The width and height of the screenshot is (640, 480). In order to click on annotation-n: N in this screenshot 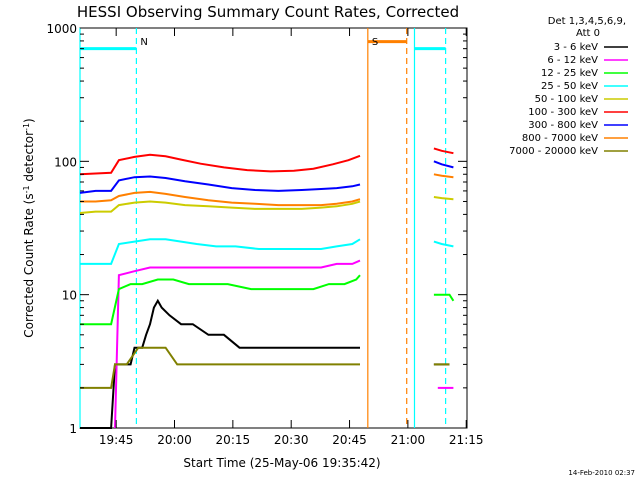, I will do `click(143, 42)`.